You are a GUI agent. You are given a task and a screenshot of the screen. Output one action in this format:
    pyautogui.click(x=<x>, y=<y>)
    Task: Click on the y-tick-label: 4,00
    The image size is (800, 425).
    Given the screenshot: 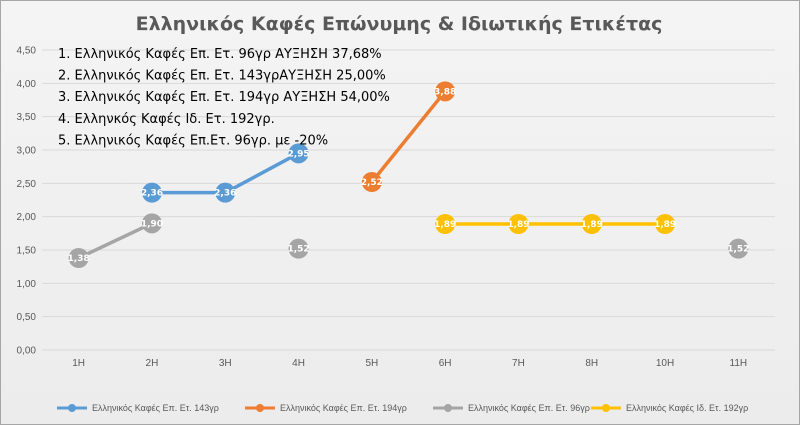 What is the action you would take?
    pyautogui.click(x=27, y=84)
    